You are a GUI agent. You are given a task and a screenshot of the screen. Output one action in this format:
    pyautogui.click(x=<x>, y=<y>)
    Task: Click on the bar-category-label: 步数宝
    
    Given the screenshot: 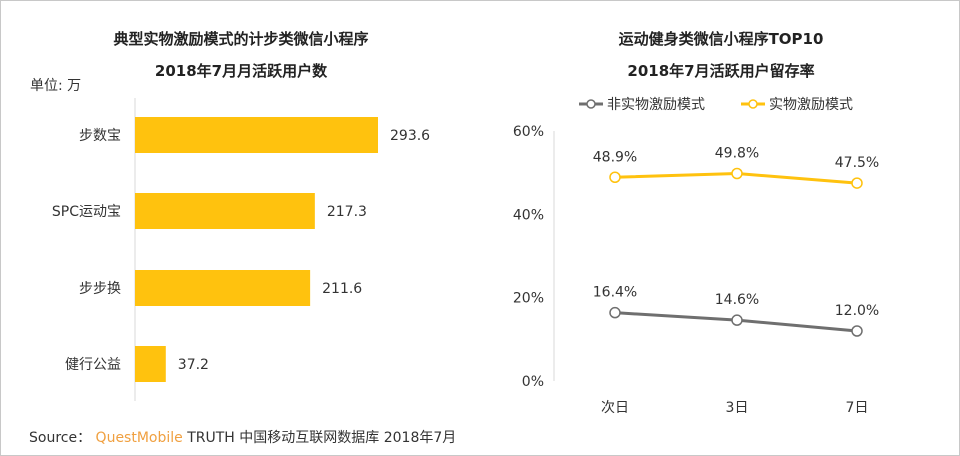 What is the action you would take?
    pyautogui.click(x=100, y=136)
    